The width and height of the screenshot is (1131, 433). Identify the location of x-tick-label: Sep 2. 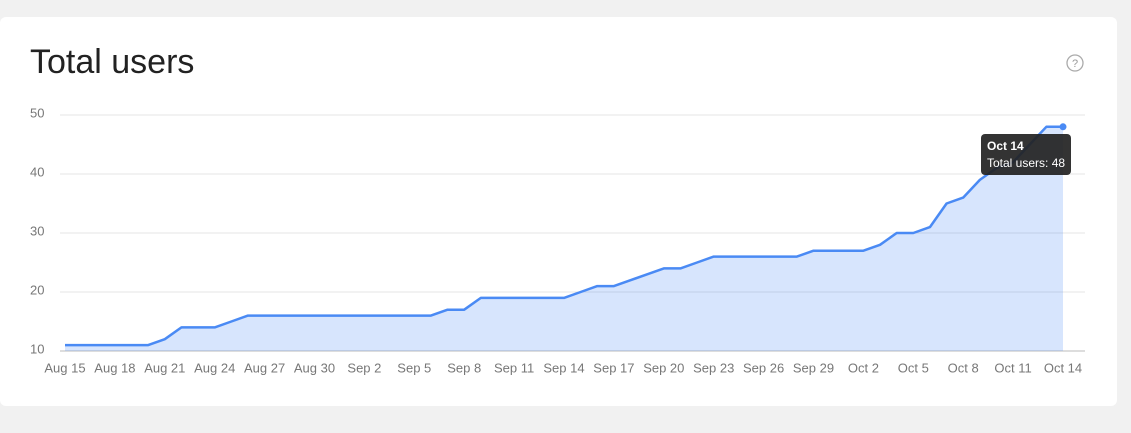
(364, 367).